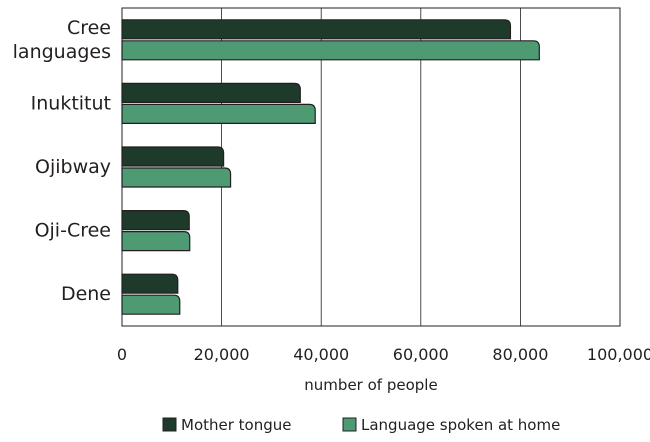 The image size is (650, 442). I want to click on legend: Mother tongue Language spoken at home, so click(361, 425).